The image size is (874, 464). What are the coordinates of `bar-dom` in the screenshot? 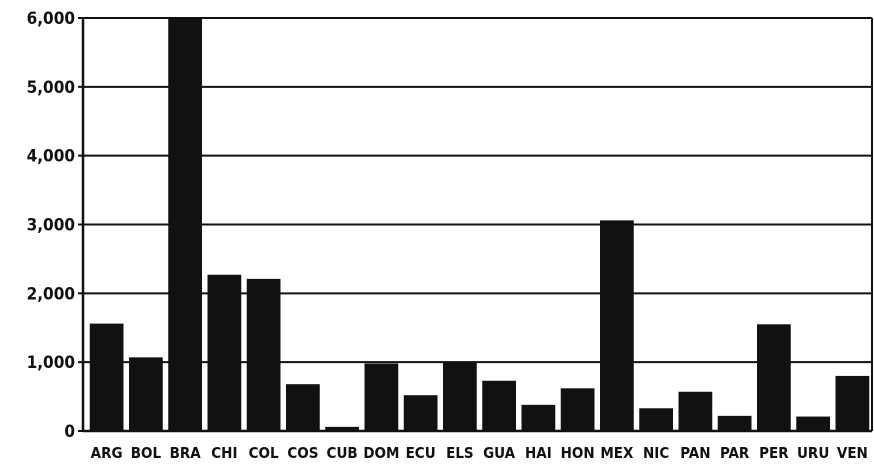 It's located at (381, 397).